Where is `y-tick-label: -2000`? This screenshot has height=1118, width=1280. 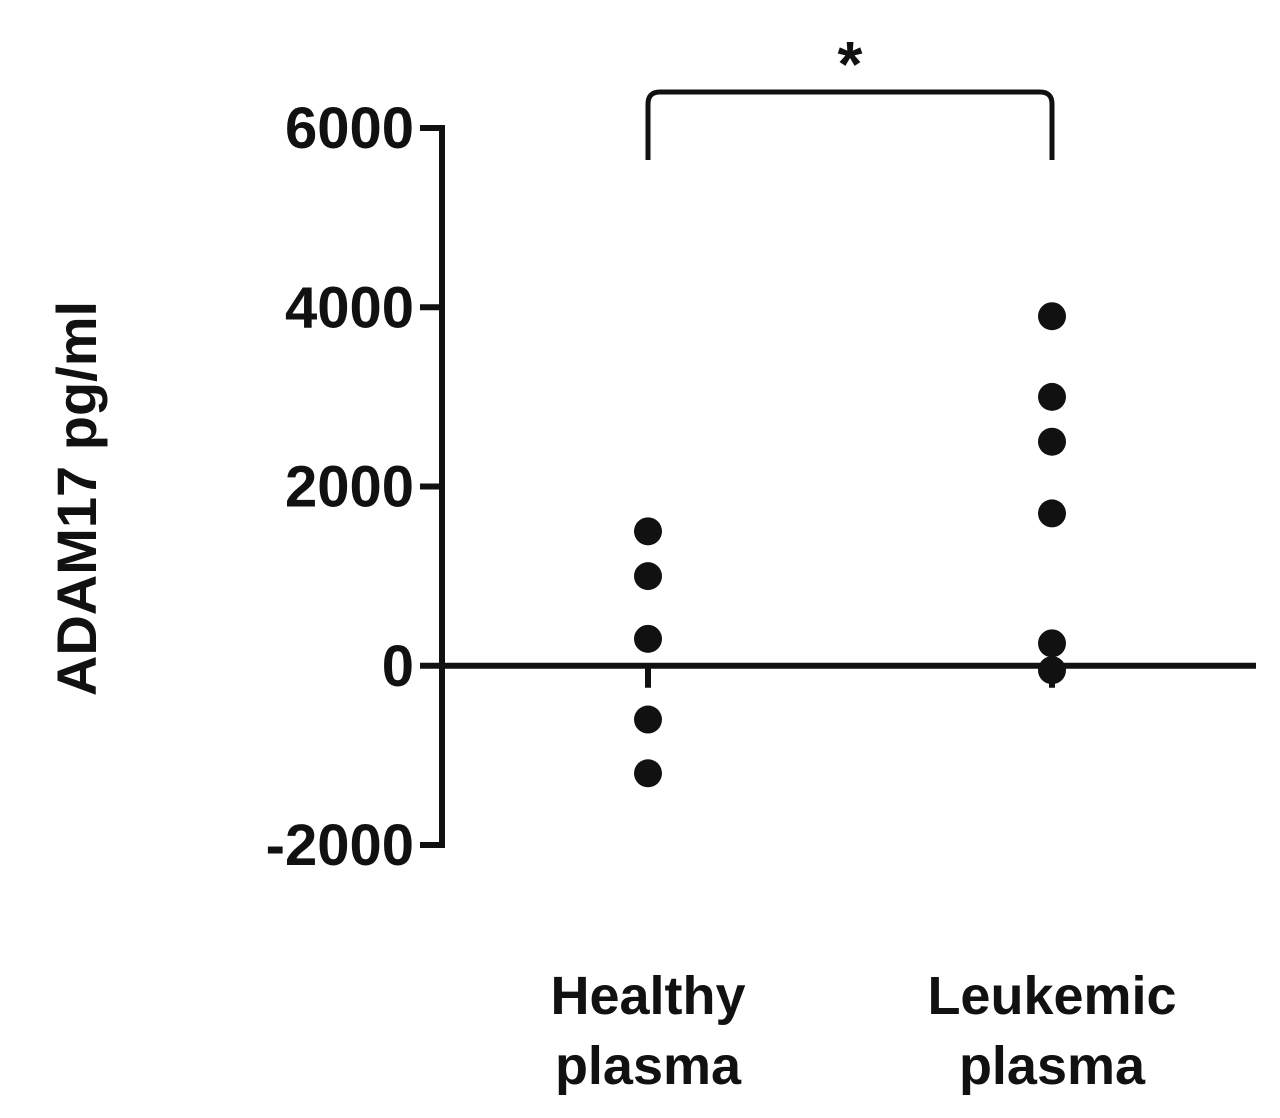 y-tick-label: -2000 is located at coordinates (340, 845).